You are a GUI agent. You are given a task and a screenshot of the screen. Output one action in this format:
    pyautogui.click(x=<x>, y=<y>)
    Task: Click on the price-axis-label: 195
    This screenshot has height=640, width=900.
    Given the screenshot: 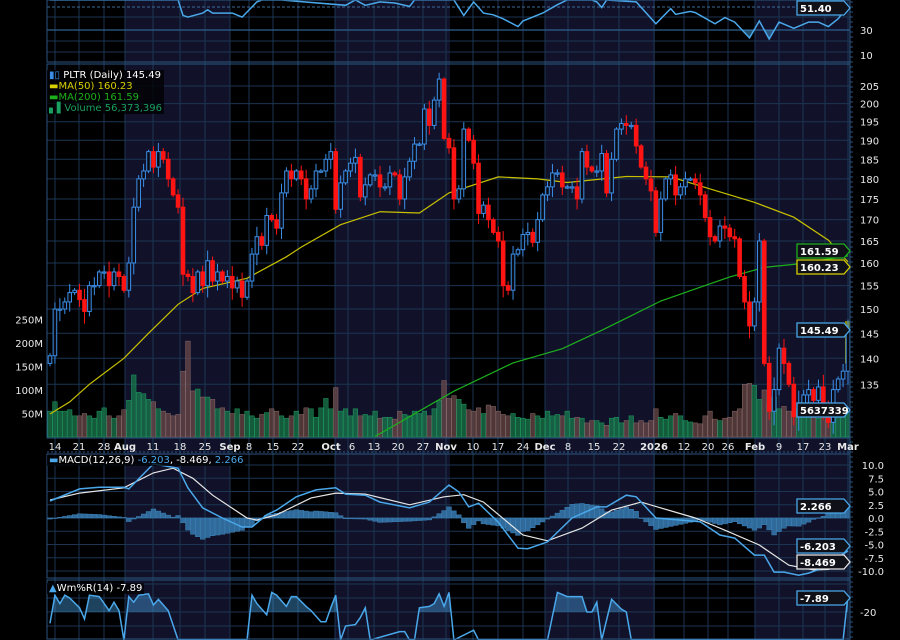 What is the action you would take?
    pyautogui.click(x=869, y=123)
    